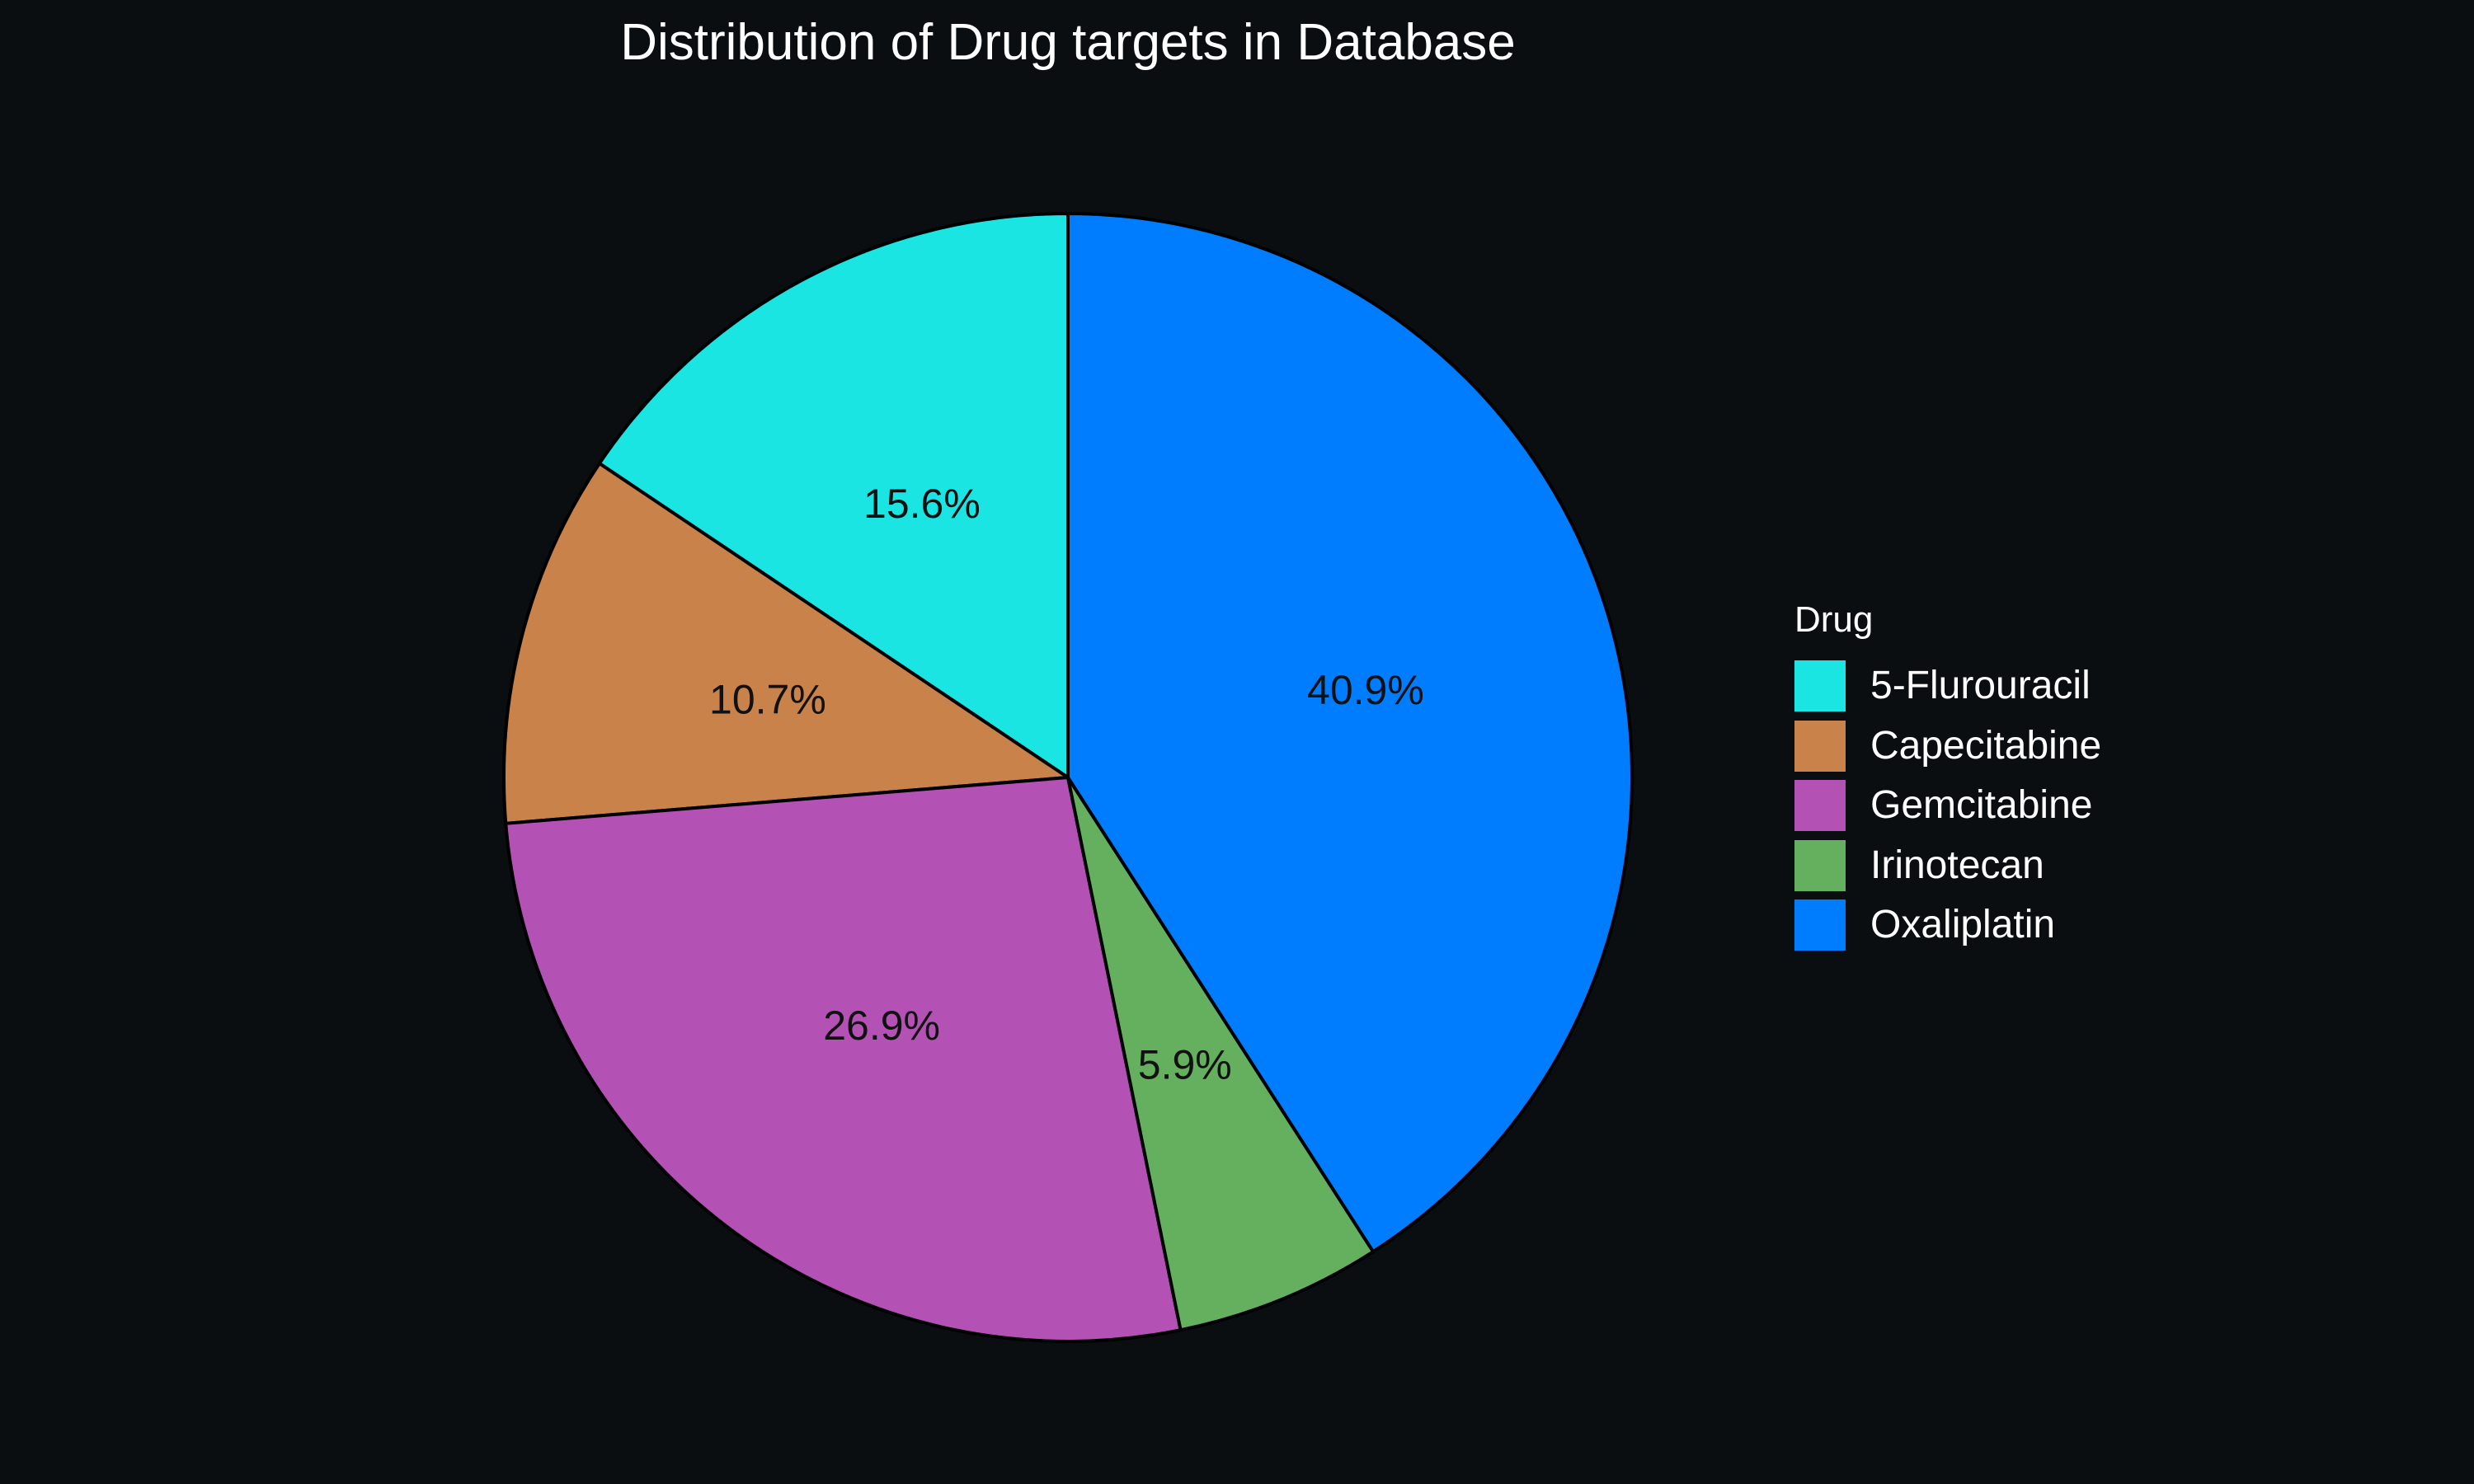  What do you see at coordinates (1068, 42) in the screenshot?
I see `chart-title: Distribution of Drug targets in Database` at bounding box center [1068, 42].